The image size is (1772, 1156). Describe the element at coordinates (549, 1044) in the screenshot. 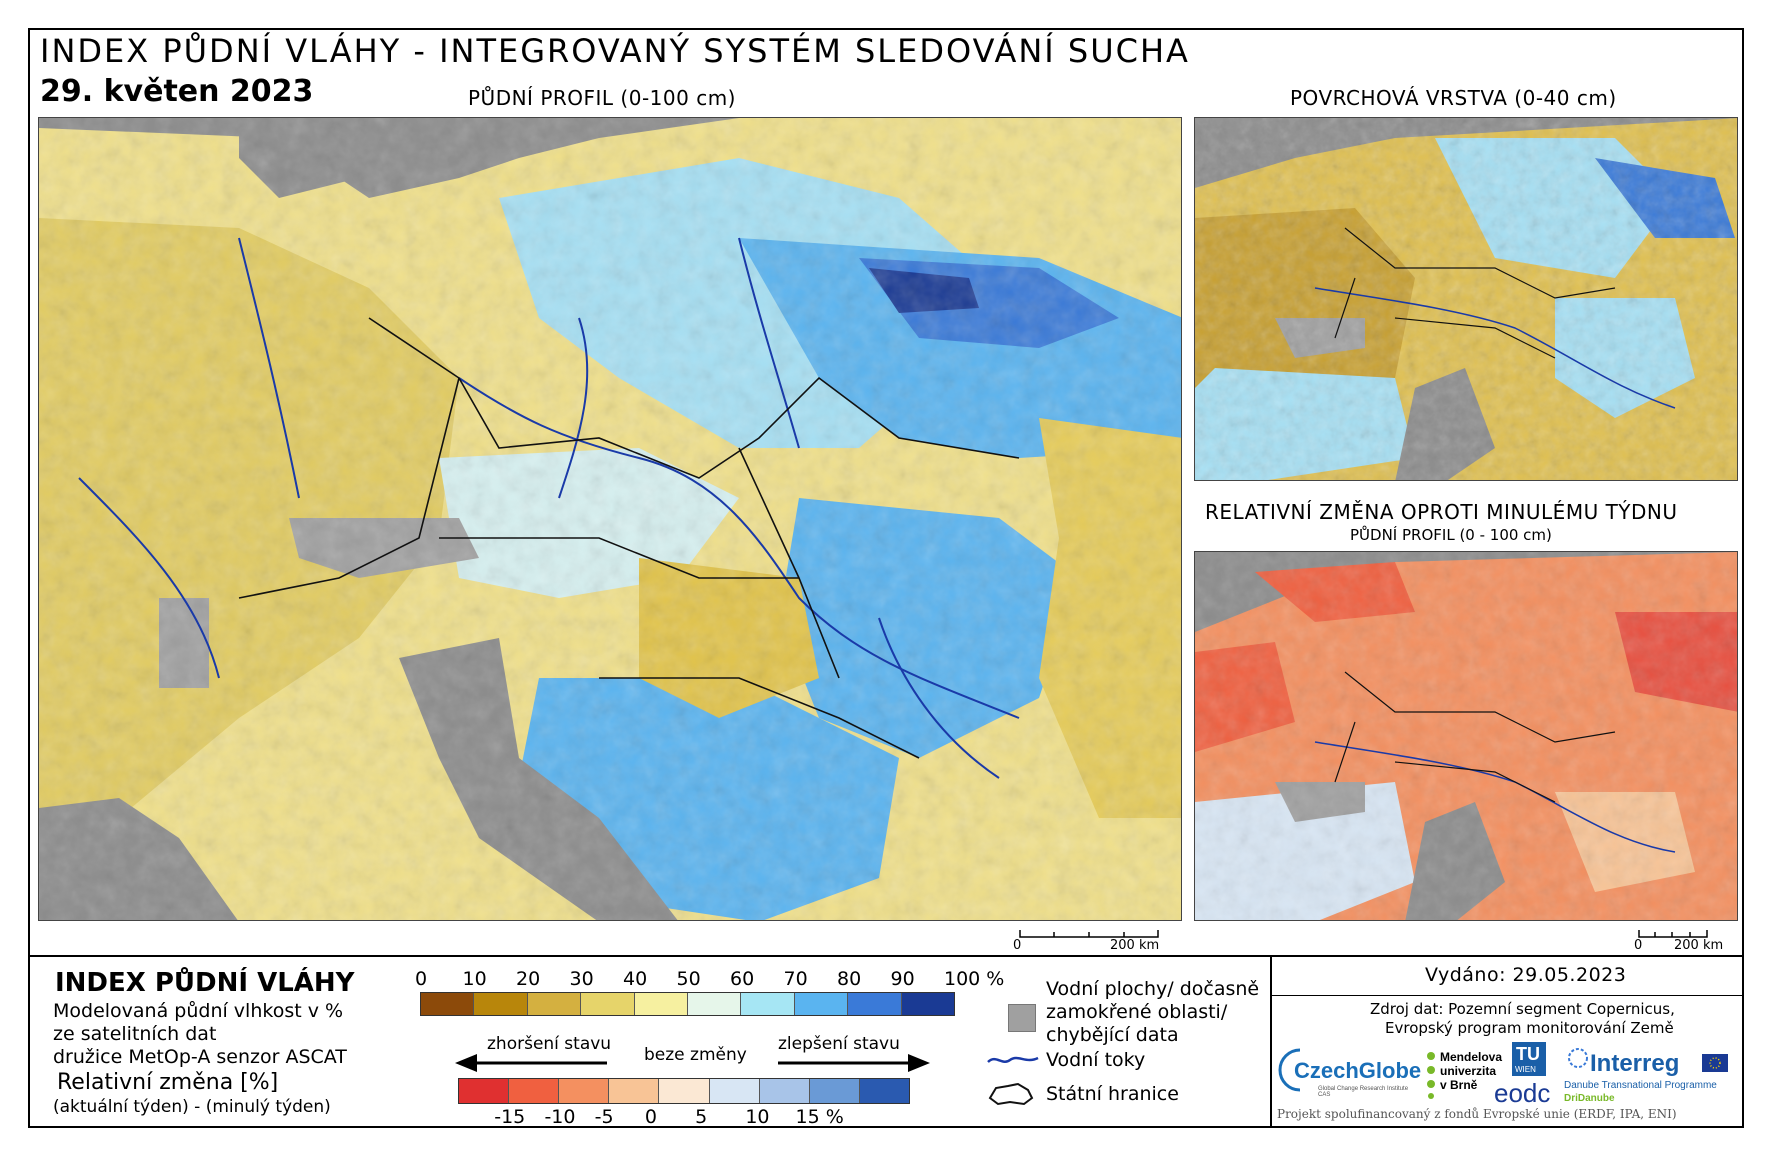

I see `worse-label: zhoršení stavu` at that location.